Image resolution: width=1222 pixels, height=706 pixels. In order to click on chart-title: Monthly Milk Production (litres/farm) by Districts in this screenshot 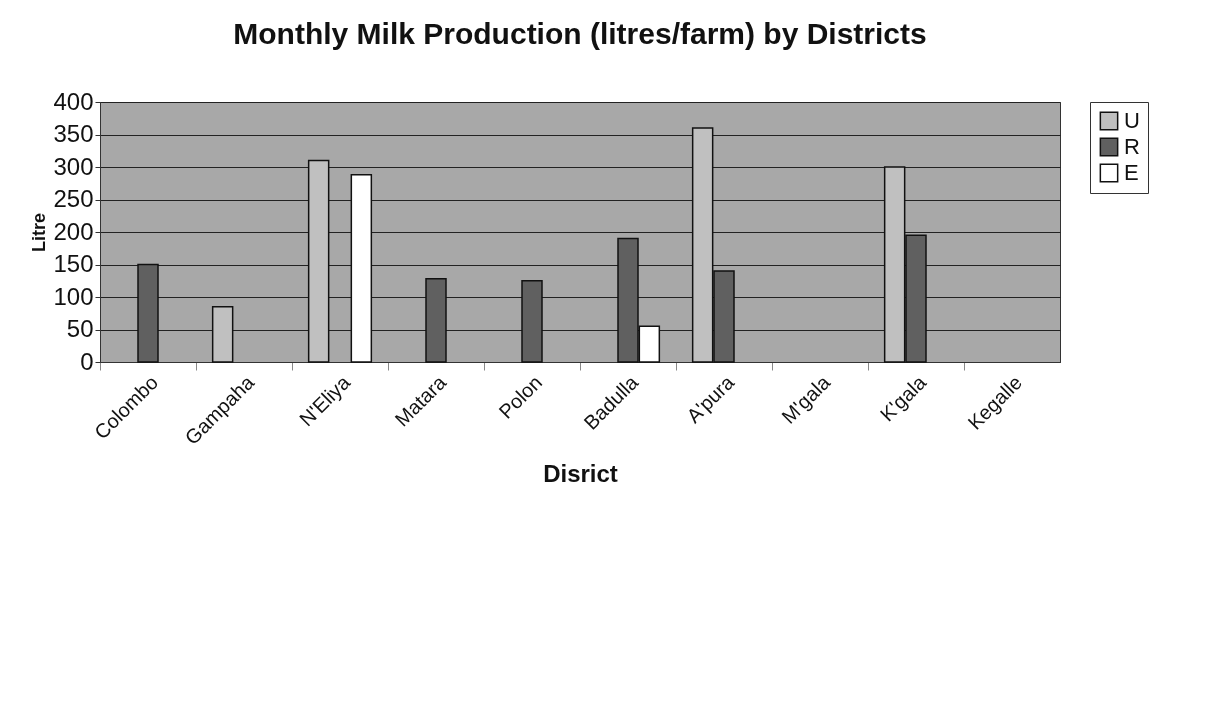, I will do `click(580, 33)`.